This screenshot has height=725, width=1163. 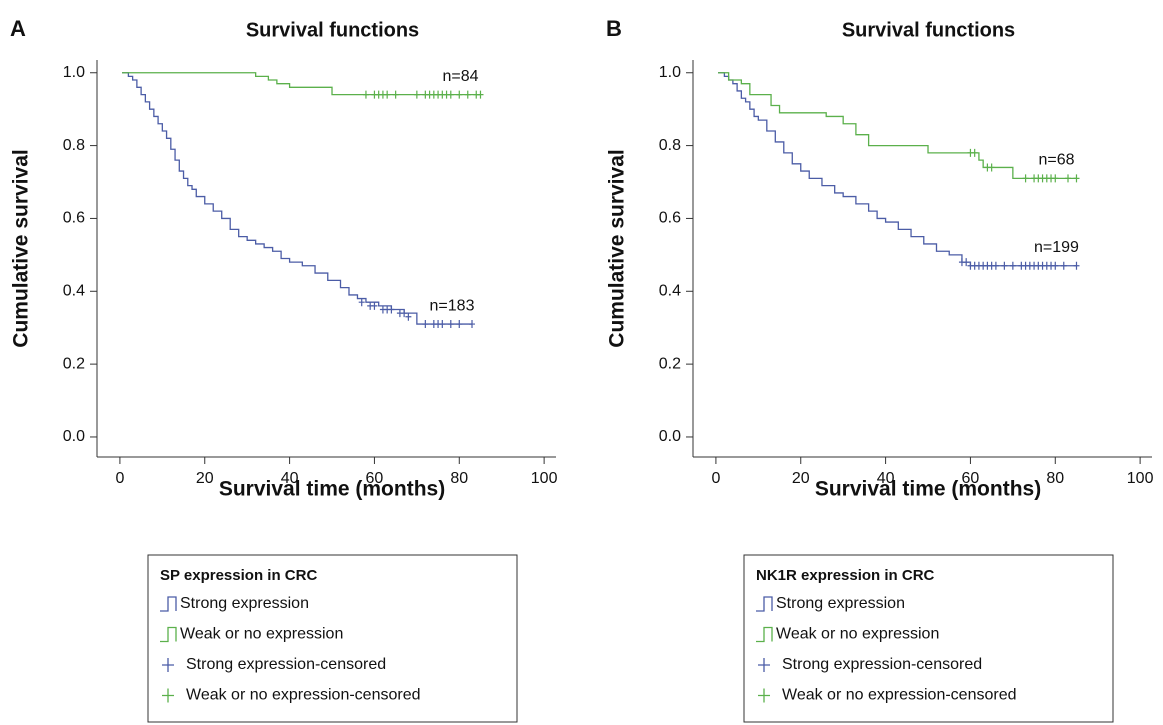 I want to click on panel-label: B, so click(x=614, y=28).